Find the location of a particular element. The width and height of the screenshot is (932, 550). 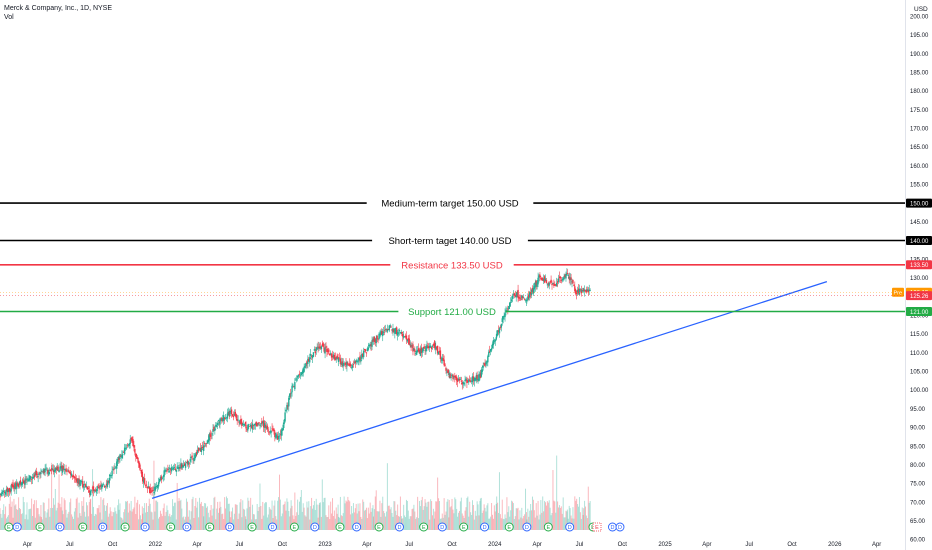

upcoming-earnings-marker is located at coordinates (597, 527).